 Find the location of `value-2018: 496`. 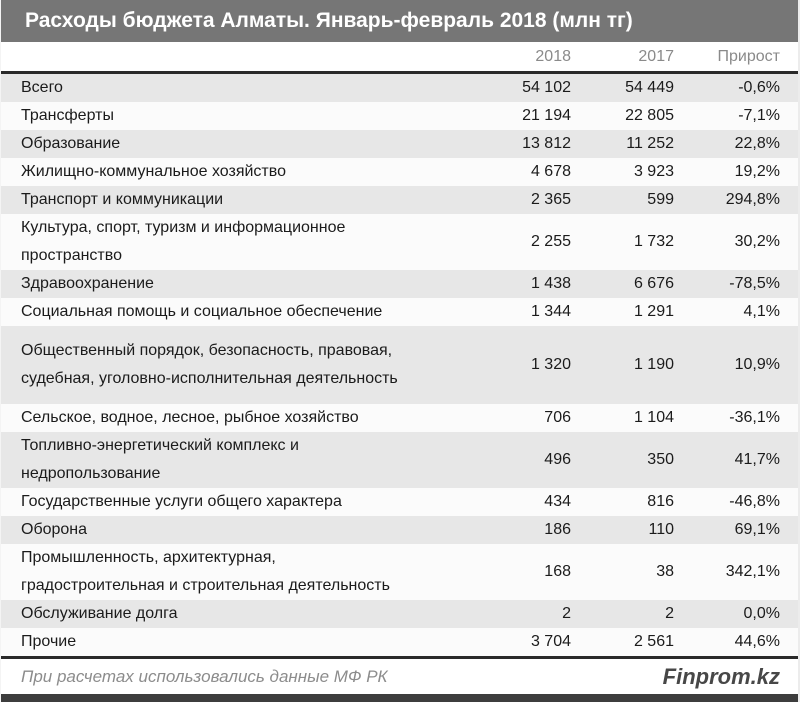

value-2018: 496 is located at coordinates (557, 459).